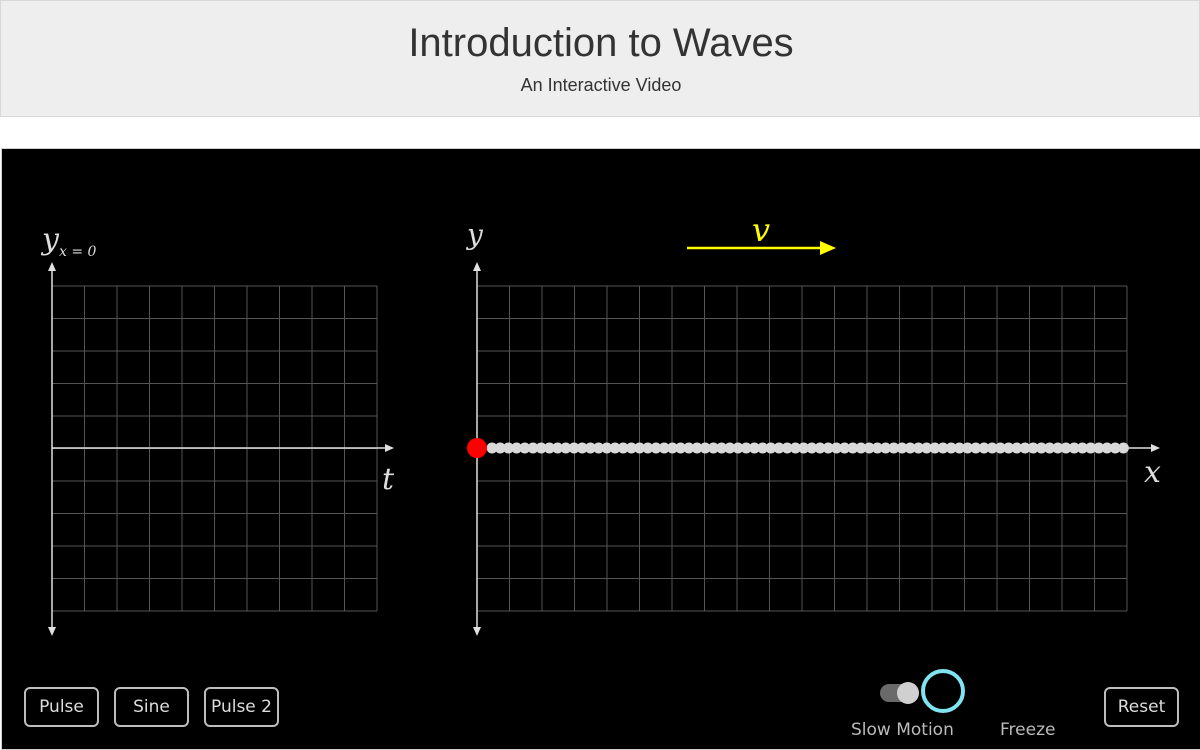 The height and width of the screenshot is (750, 1200). I want to click on slow-motion-label: Slow Motion, so click(902, 730).